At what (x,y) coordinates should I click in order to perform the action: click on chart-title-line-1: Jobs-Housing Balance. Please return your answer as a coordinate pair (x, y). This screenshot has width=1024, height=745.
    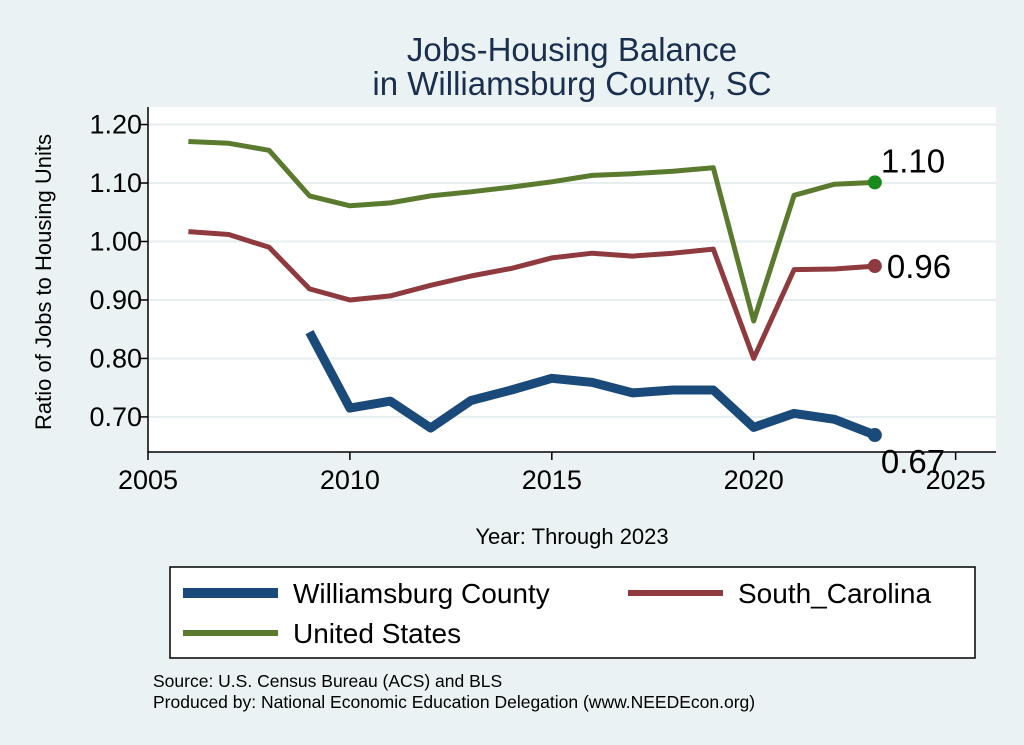
    Looking at the image, I should click on (572, 49).